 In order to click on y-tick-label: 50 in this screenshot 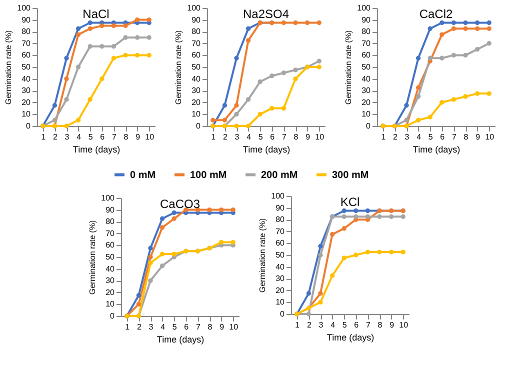, I will do `click(197, 67)`.